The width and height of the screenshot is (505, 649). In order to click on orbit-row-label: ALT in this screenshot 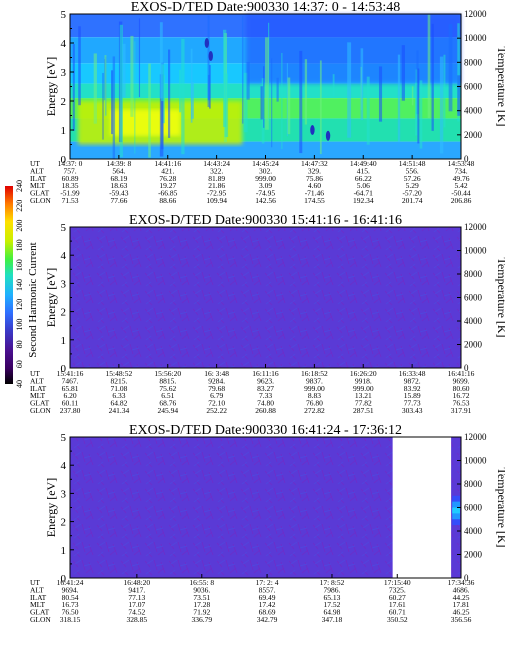, I will do `click(37, 380)`.